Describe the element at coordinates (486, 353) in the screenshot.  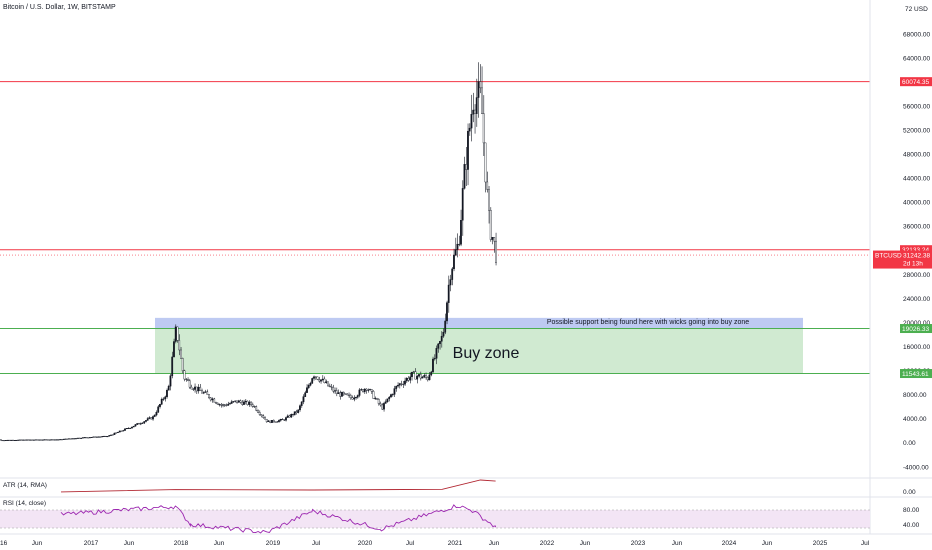
I see `buy-zone-label: Buy zone` at that location.